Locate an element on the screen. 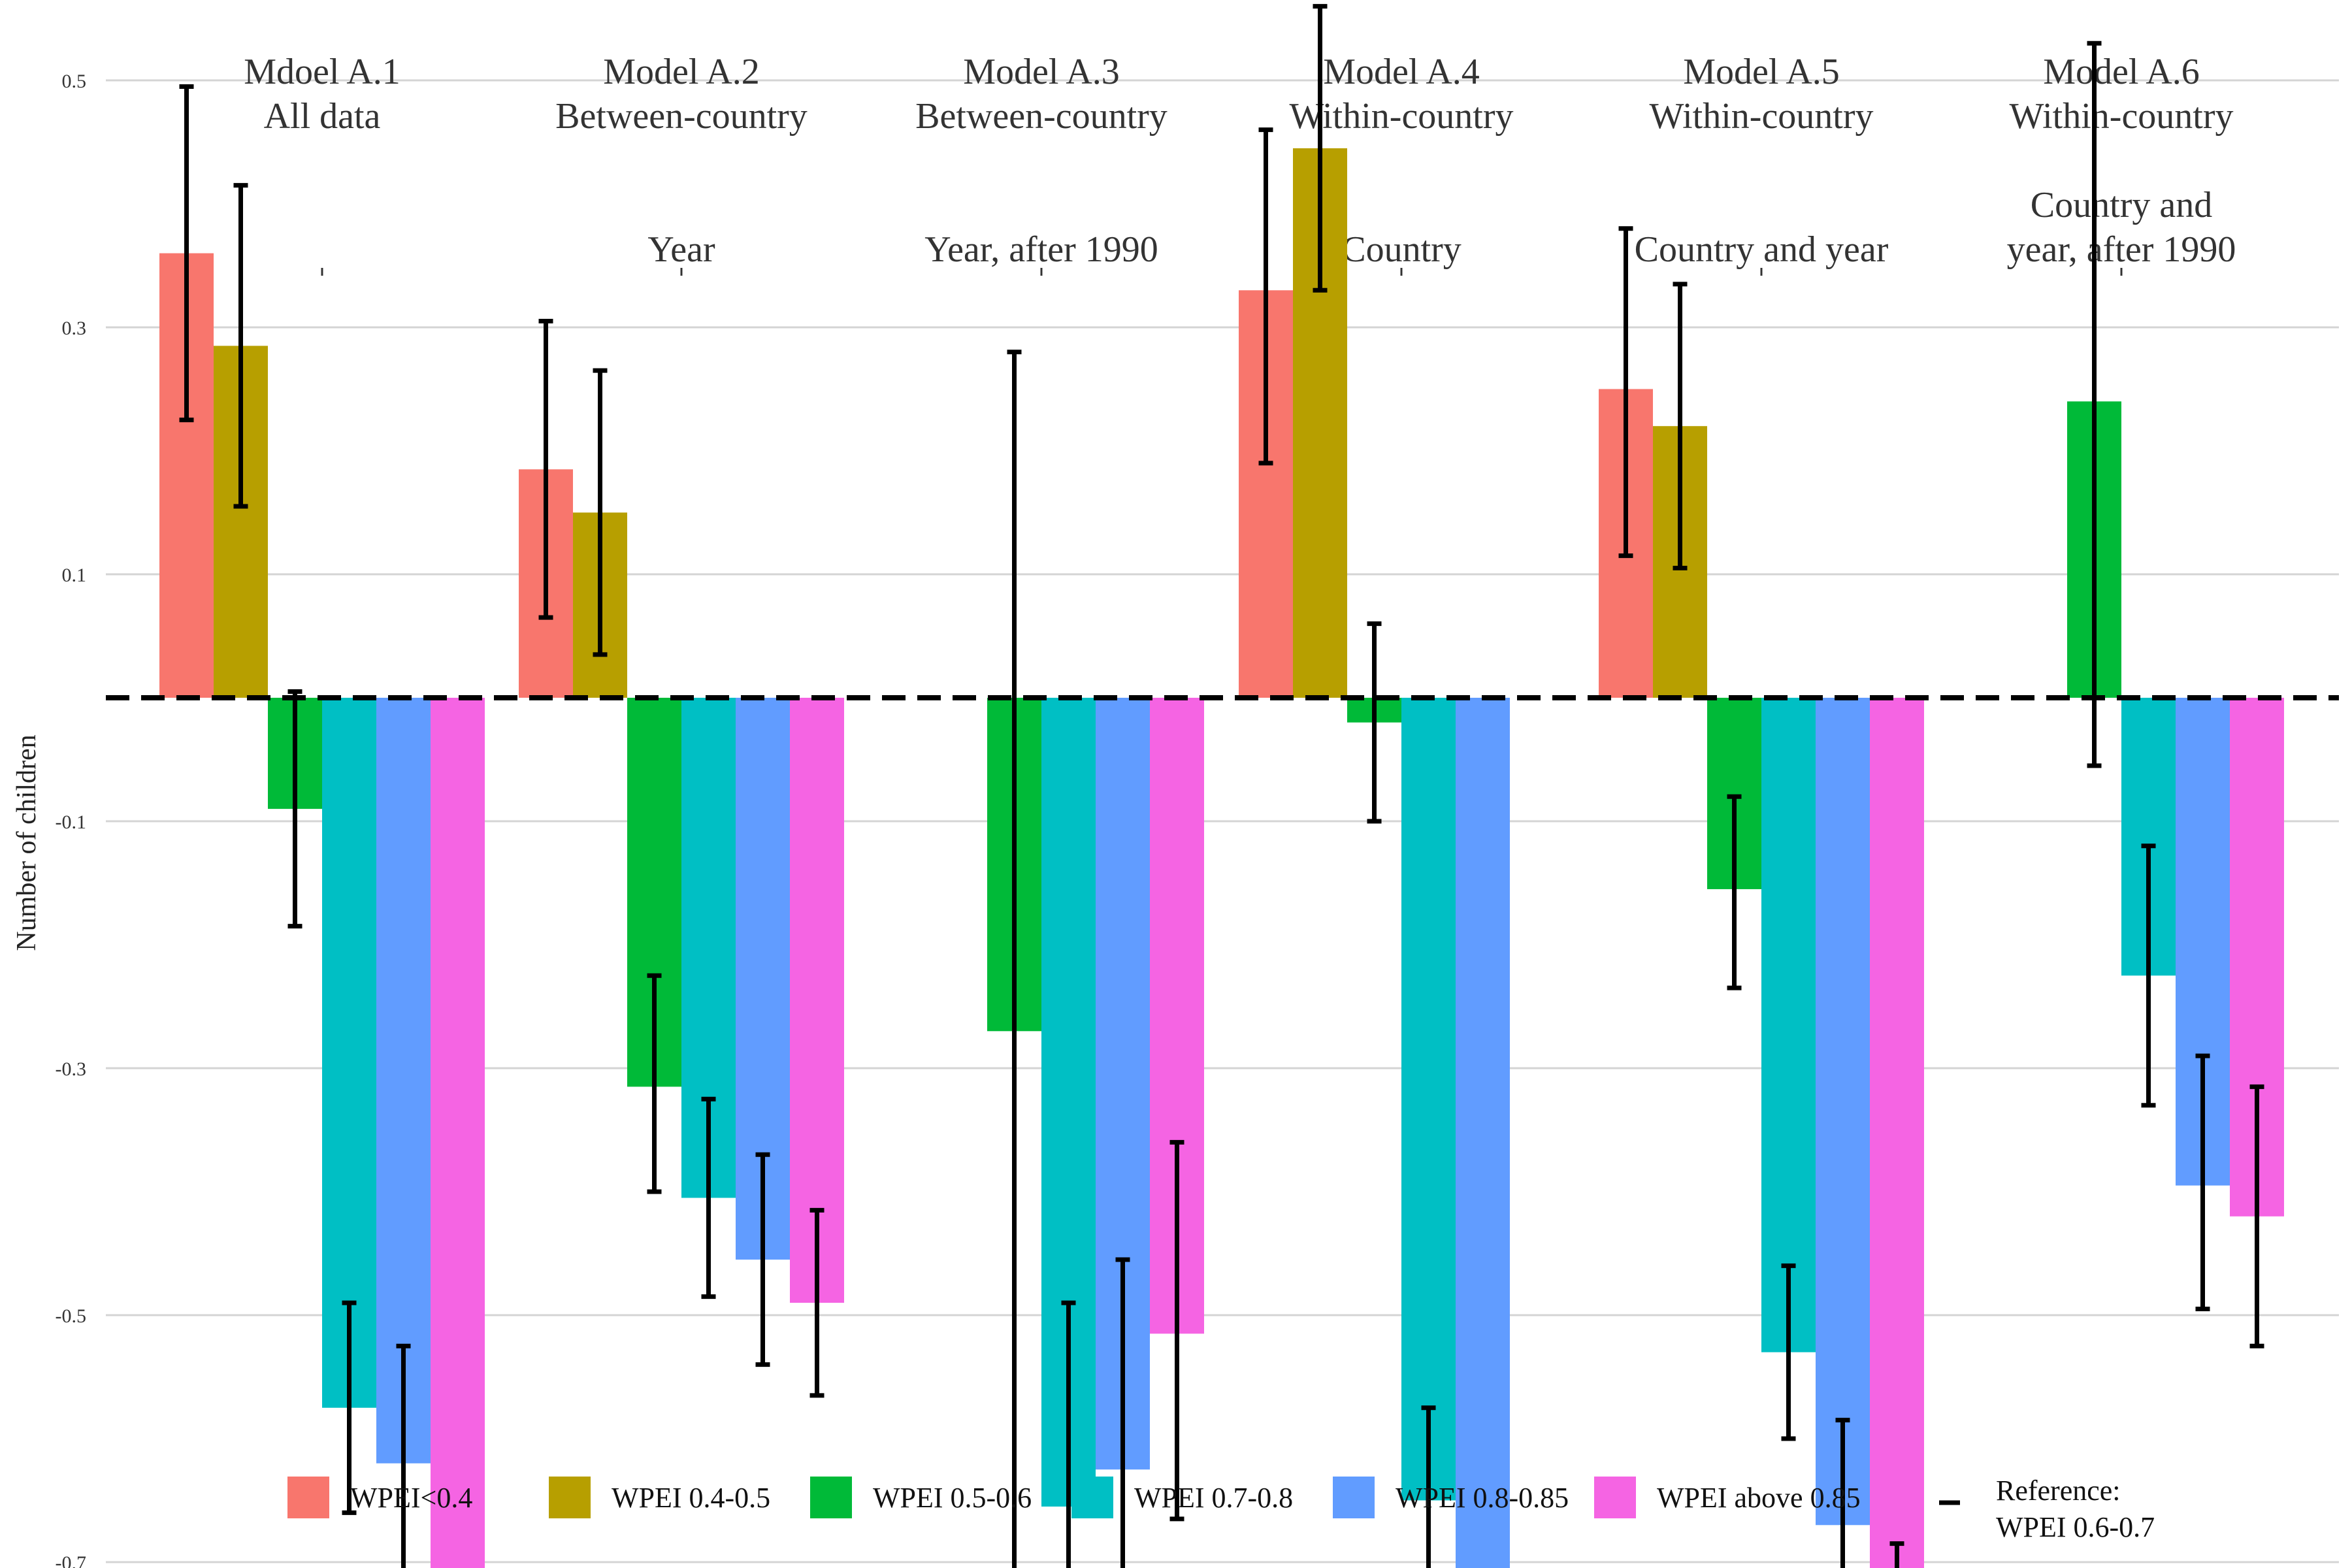  group-condition-label: Country is located at coordinates (1401, 249).